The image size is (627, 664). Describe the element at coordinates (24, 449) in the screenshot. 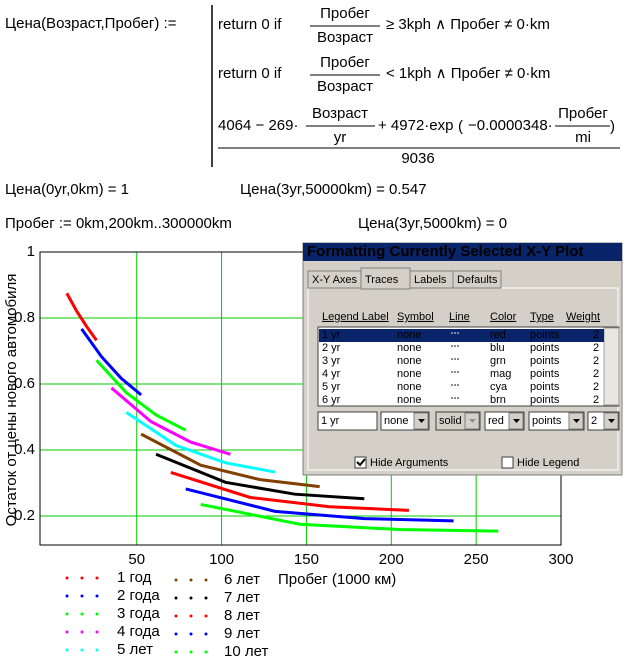

I see `y-tick-label: 0.4` at that location.